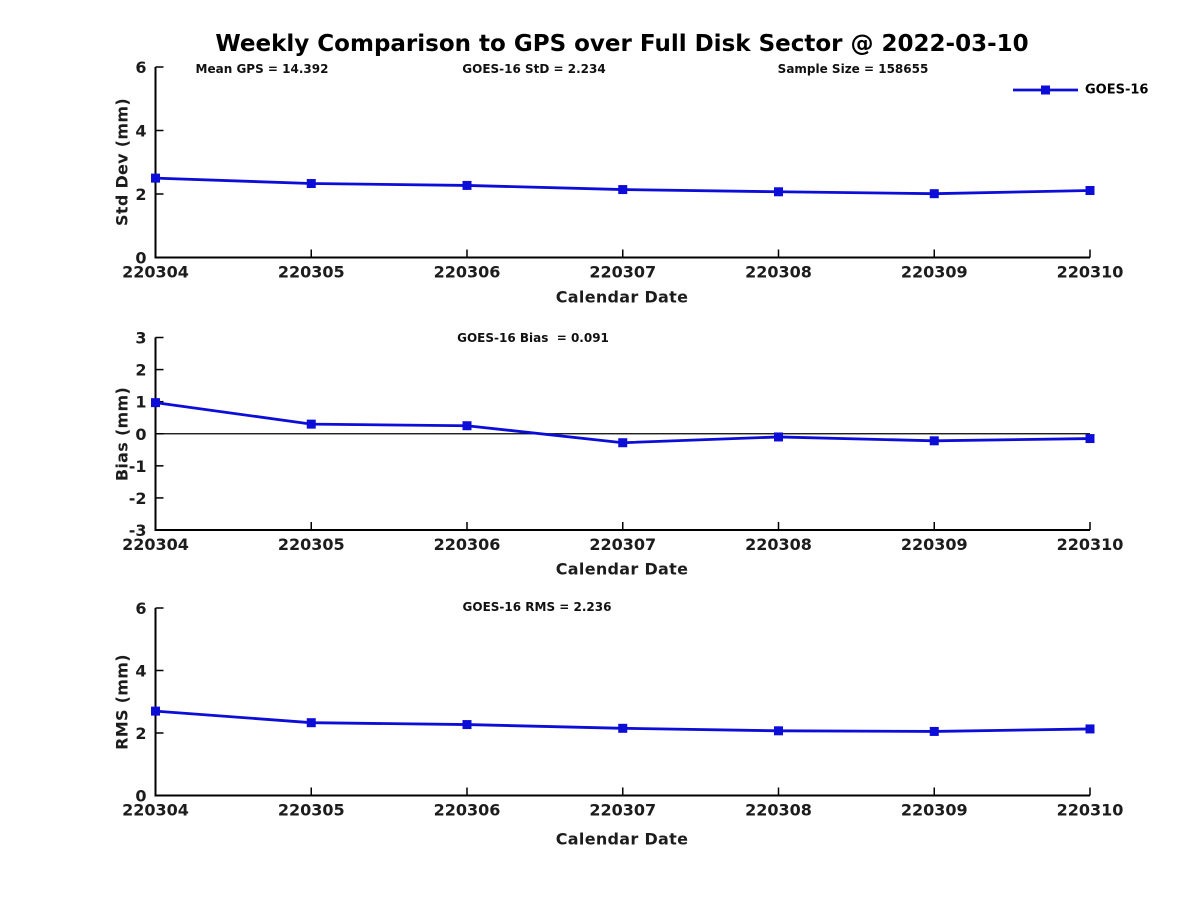 The width and height of the screenshot is (1200, 900). What do you see at coordinates (623, 423) in the screenshot?
I see `data-line` at bounding box center [623, 423].